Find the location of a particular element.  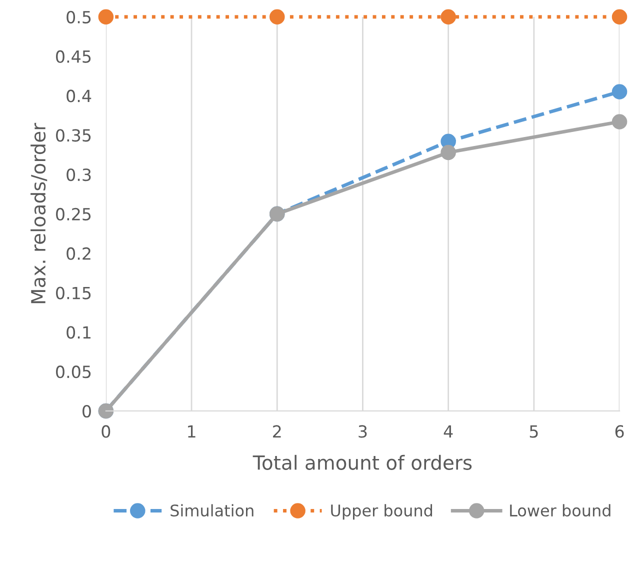

x-axis-title: Total amount of orders is located at coordinates (362, 462).